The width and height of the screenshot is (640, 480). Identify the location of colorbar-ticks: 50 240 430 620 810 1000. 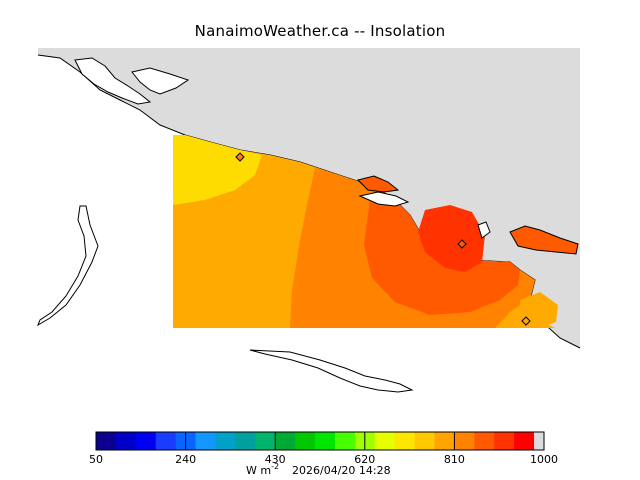
(323, 449).